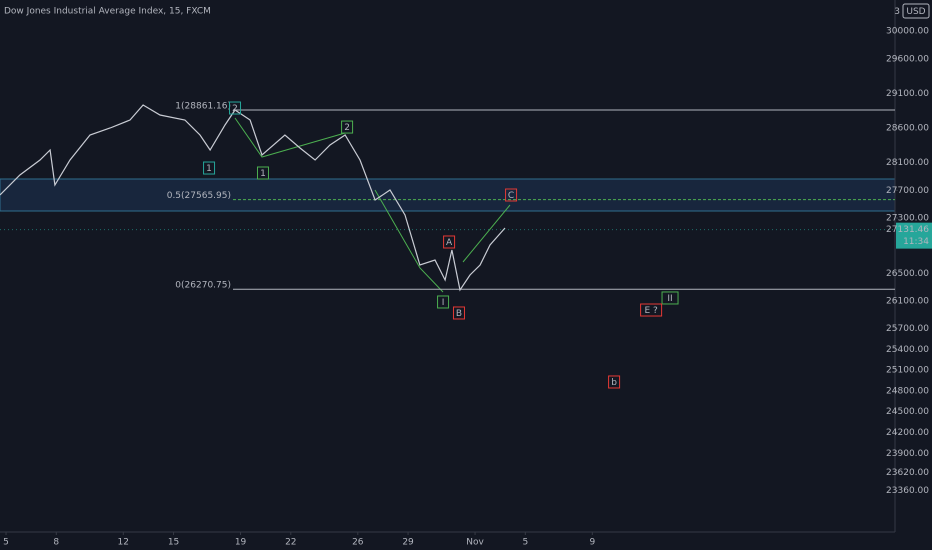 The width and height of the screenshot is (932, 550). I want to click on wave-label: E ?, so click(651, 311).